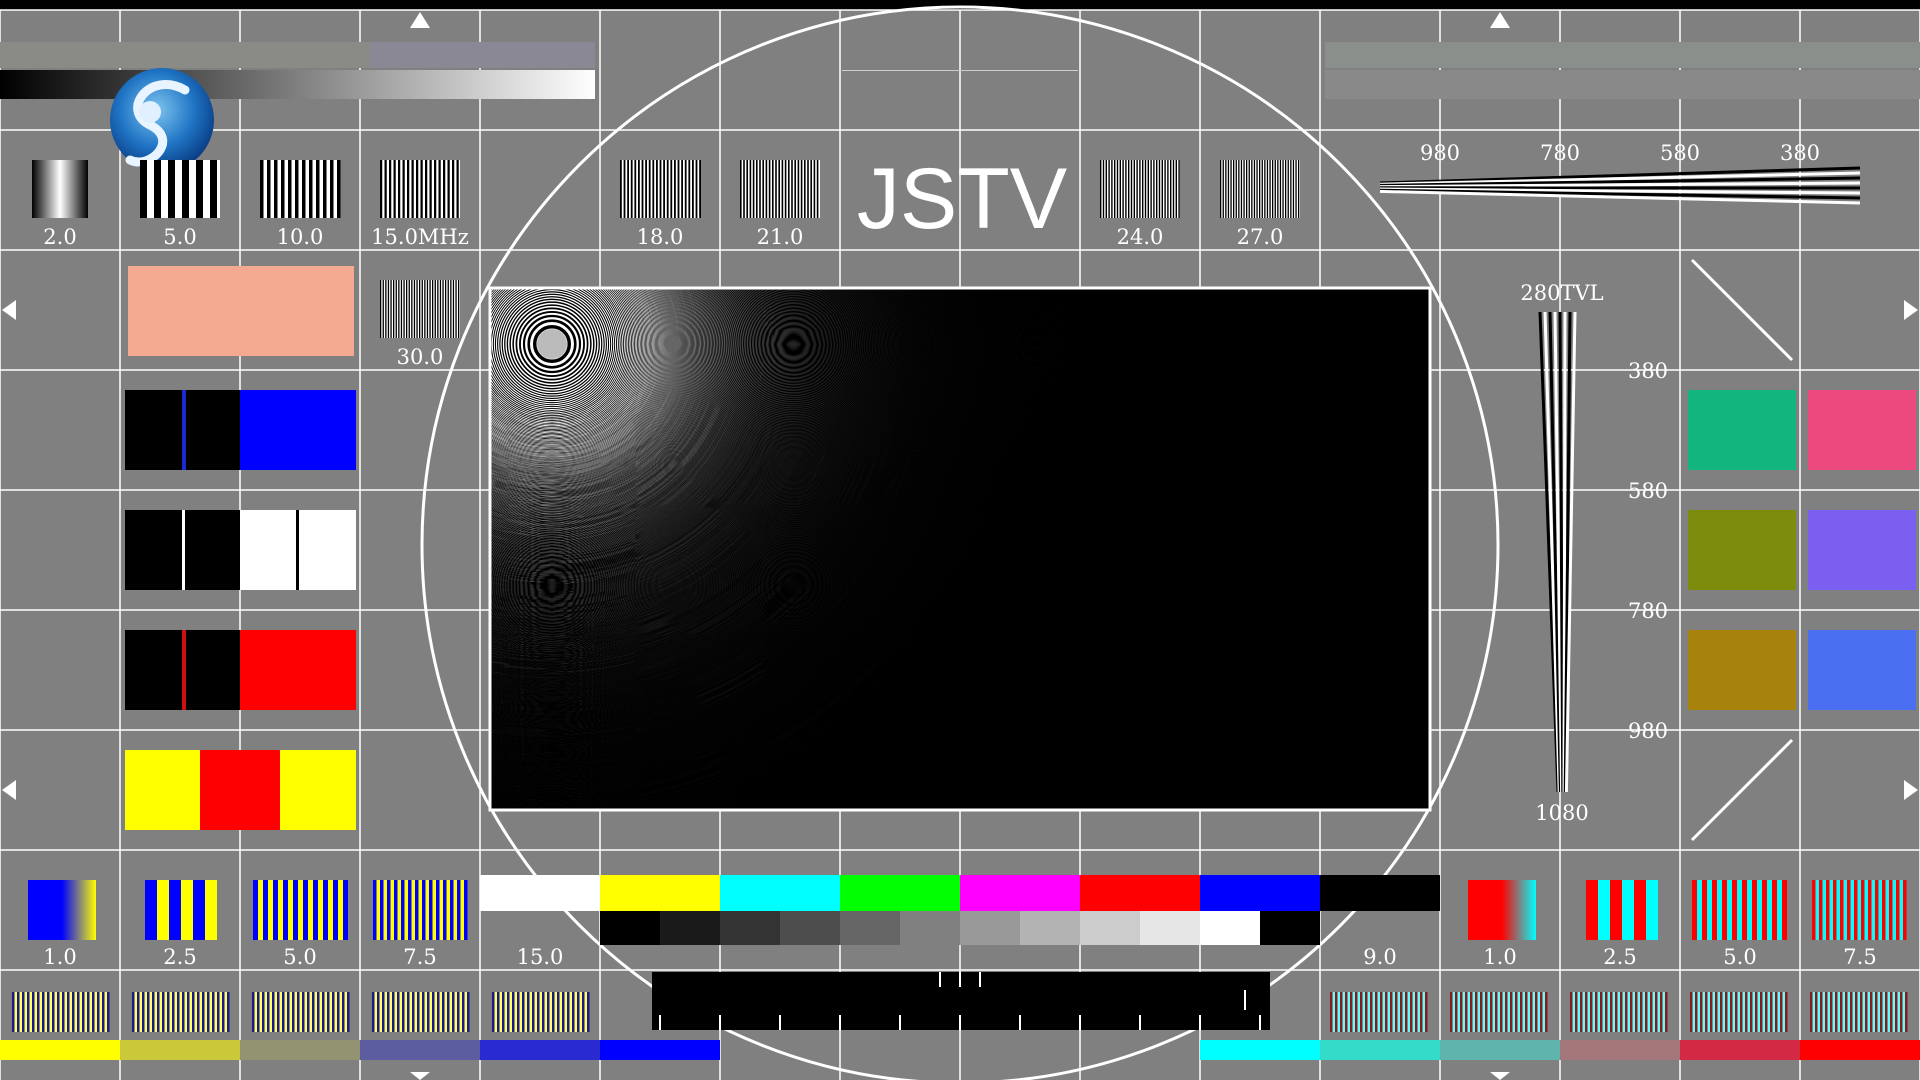 This screenshot has width=1920, height=1080. Describe the element at coordinates (1622, 70) in the screenshot. I see `top-right-gradients` at that location.